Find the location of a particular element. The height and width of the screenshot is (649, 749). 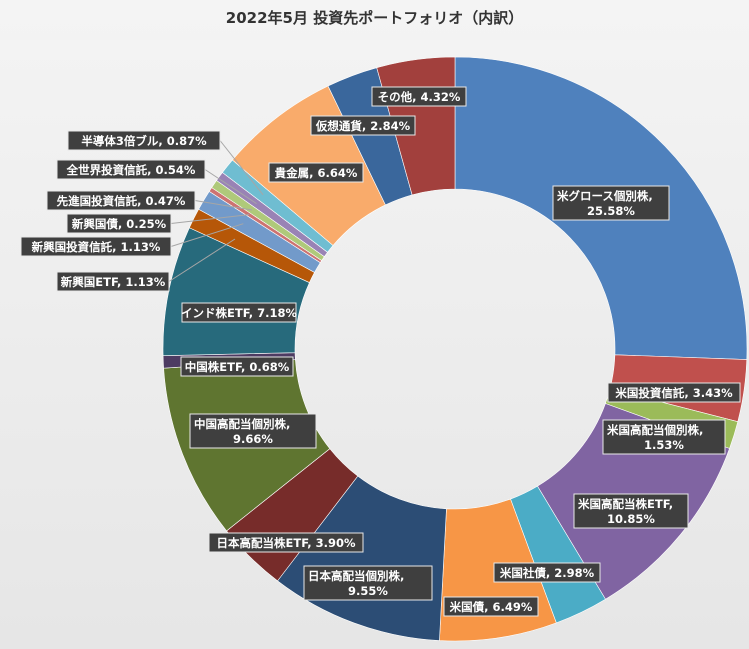

data-label: 日本高配当個別株,9.55% is located at coordinates (368, 583).